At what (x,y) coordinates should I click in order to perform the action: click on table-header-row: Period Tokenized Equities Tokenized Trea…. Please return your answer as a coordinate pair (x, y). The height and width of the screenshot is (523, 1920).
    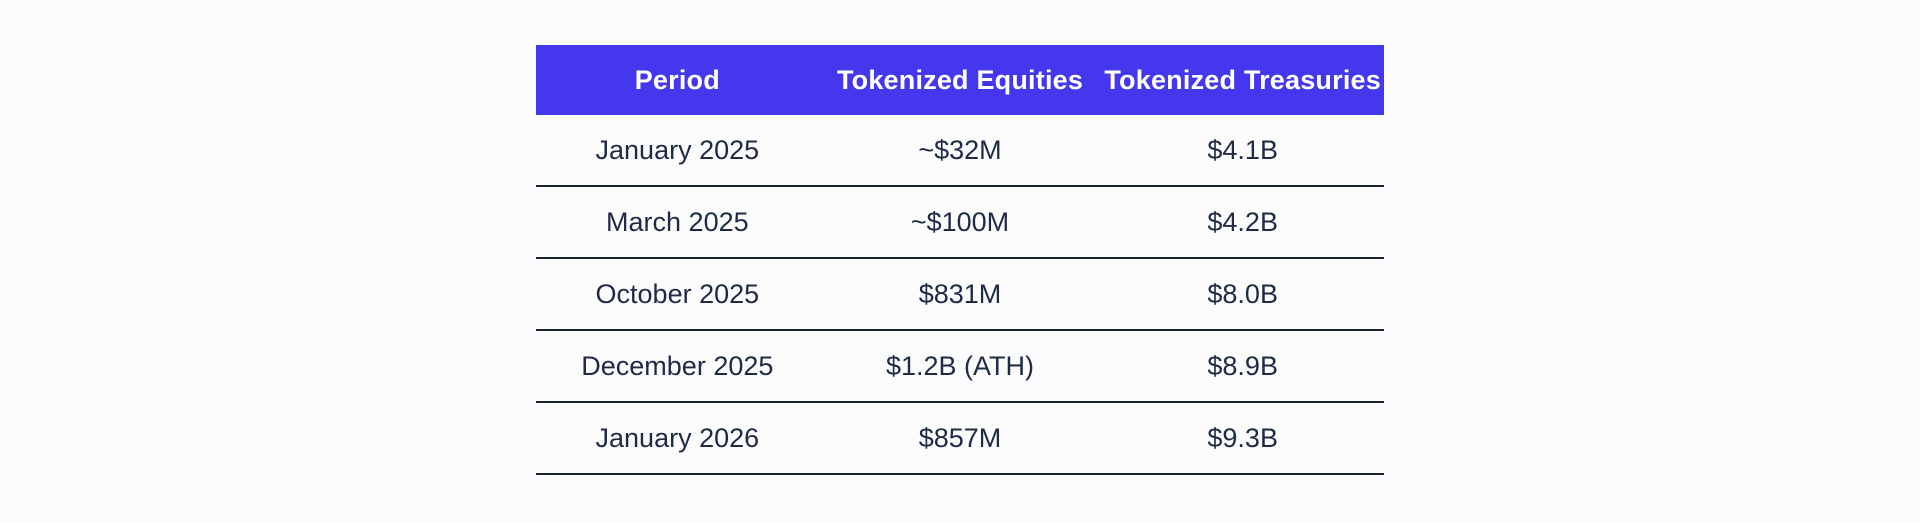
    Looking at the image, I should click on (960, 80).